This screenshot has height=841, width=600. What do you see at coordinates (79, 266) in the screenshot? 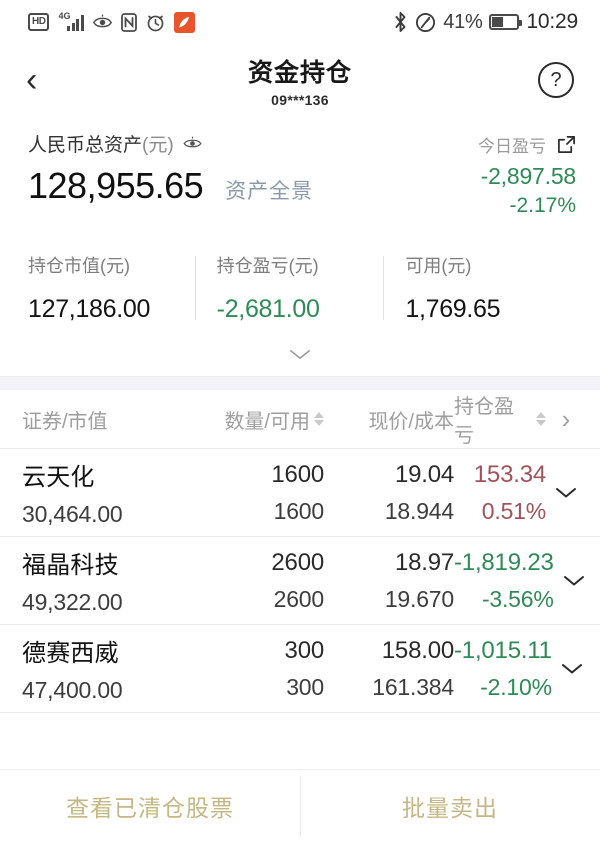
I see `stat-label: 持仓市值(元)` at bounding box center [79, 266].